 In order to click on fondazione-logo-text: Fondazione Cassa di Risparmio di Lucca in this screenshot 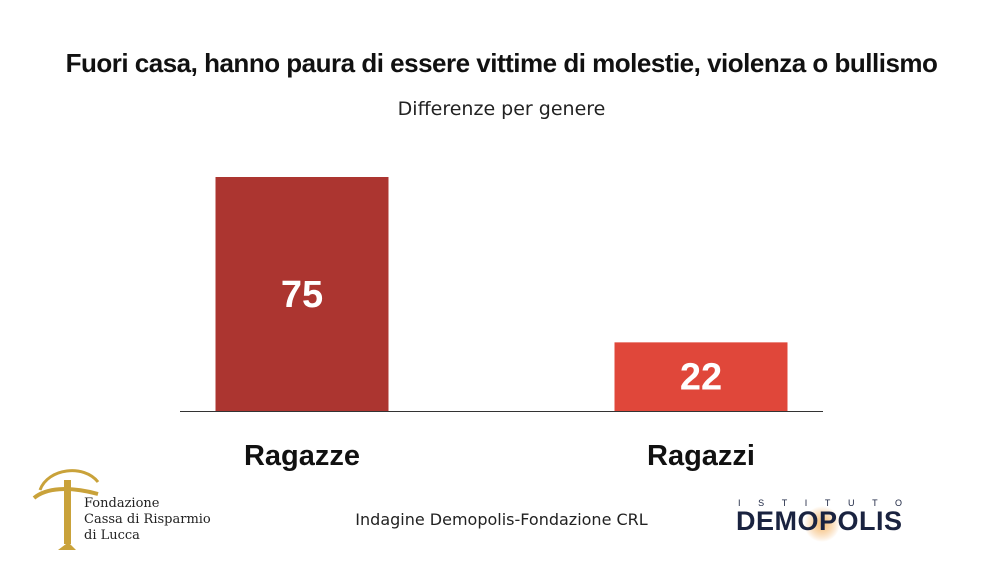, I will do `click(169, 520)`.